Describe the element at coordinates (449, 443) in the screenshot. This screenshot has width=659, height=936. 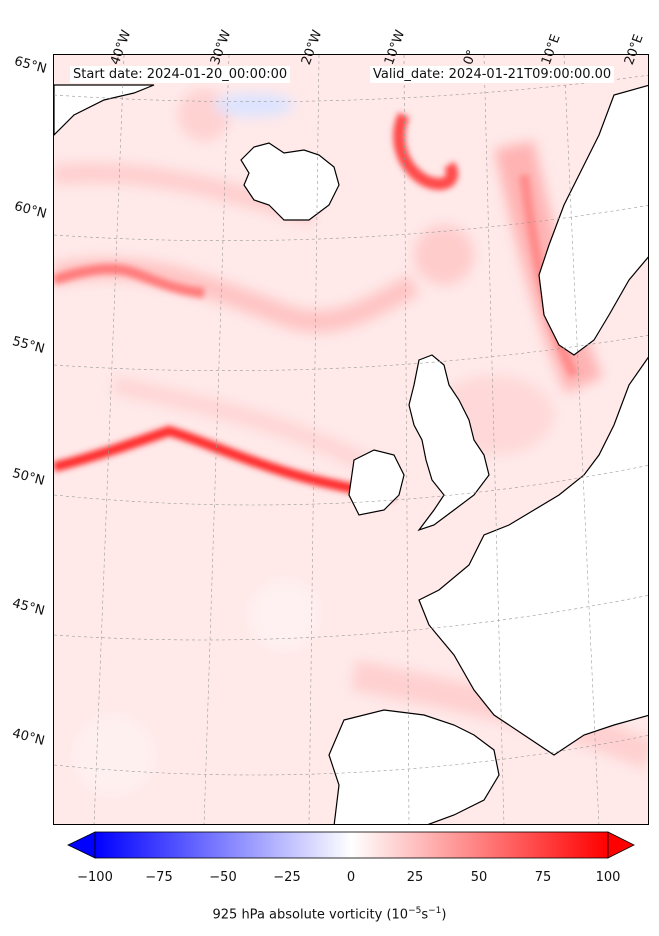
I see `great-britain` at that location.